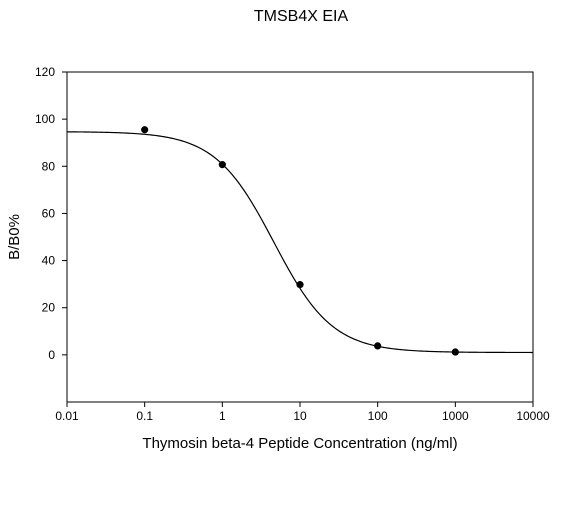 This screenshot has width=577, height=509. What do you see at coordinates (301, 16) in the screenshot?
I see `chart-title: TMSB4X EIA` at bounding box center [301, 16].